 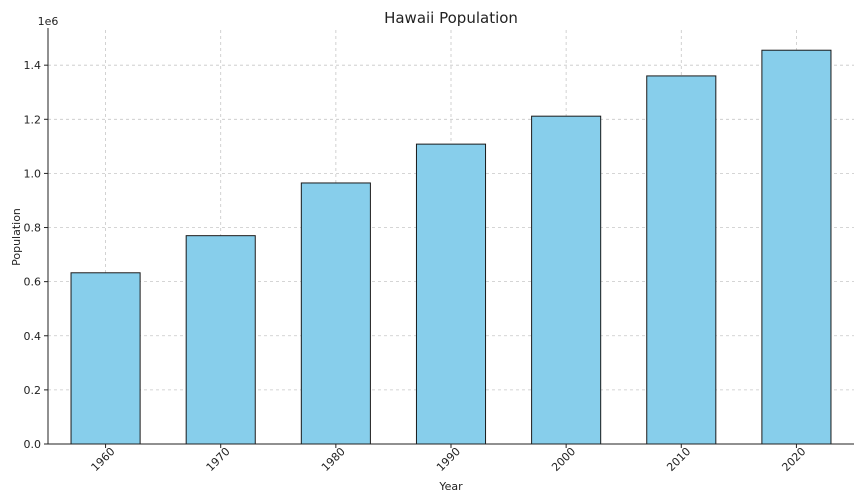 What do you see at coordinates (33, 282) in the screenshot?
I see `y-tick-label: 0.6` at bounding box center [33, 282].